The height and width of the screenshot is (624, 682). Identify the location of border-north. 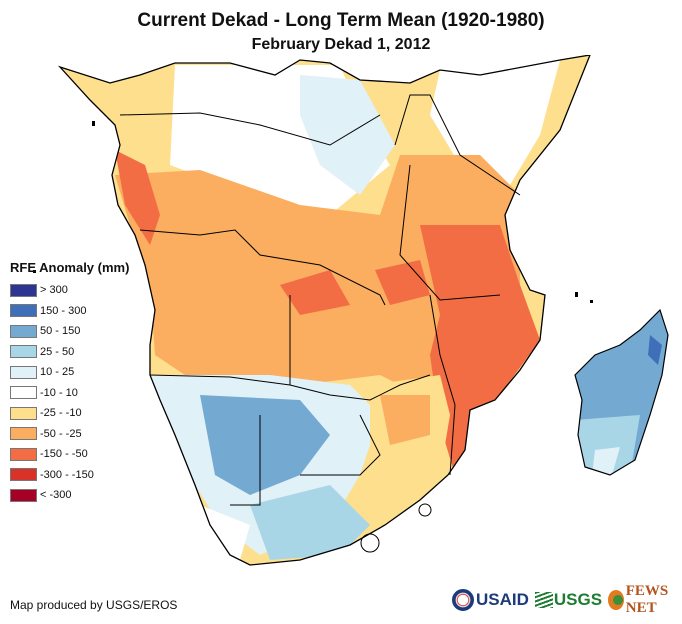
(250, 129).